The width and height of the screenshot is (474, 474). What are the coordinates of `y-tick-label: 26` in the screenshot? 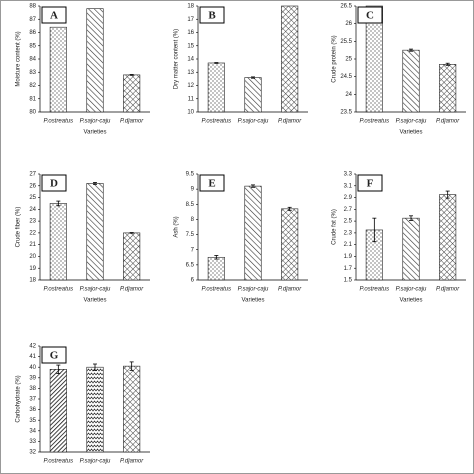 It's located at (32, 186).